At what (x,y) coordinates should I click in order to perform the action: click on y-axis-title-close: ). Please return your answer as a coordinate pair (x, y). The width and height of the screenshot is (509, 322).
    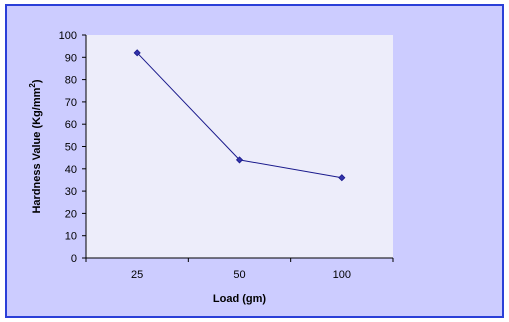
    Looking at the image, I should click on (37, 81).